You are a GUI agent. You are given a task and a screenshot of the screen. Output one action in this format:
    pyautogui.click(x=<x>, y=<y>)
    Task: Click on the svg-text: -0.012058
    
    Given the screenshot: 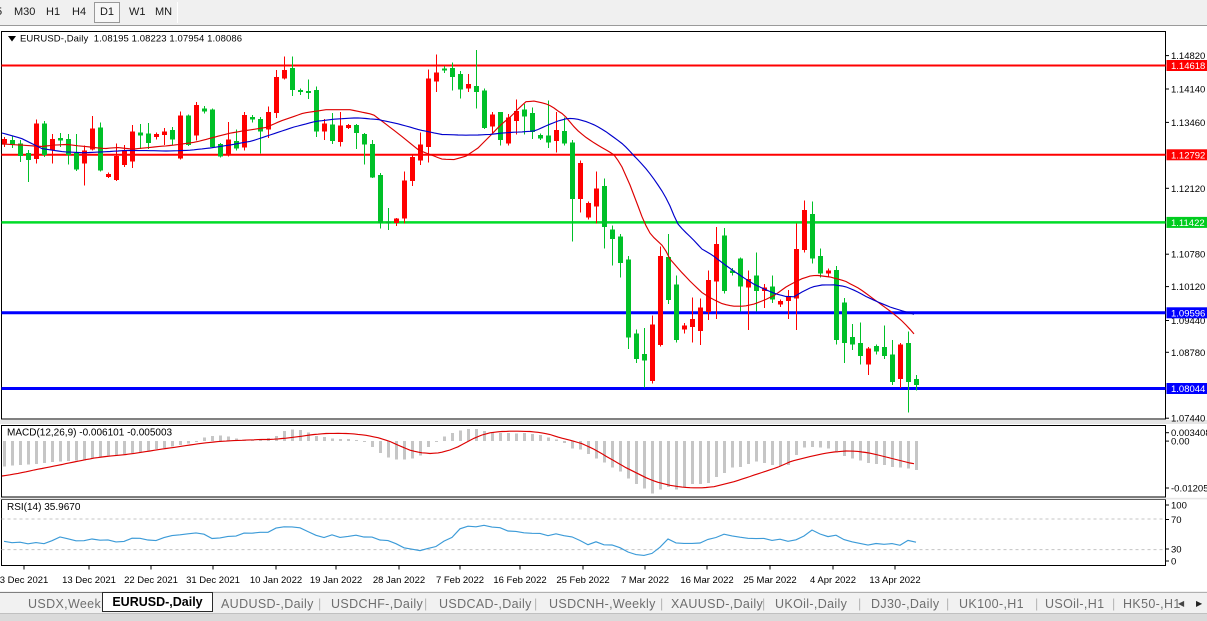 What is the action you would take?
    pyautogui.click(x=1189, y=489)
    